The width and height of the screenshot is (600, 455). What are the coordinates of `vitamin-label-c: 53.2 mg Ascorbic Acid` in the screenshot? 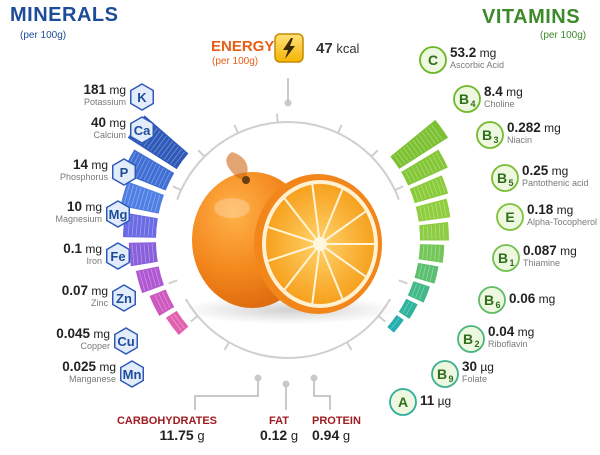 It's located at (477, 57).